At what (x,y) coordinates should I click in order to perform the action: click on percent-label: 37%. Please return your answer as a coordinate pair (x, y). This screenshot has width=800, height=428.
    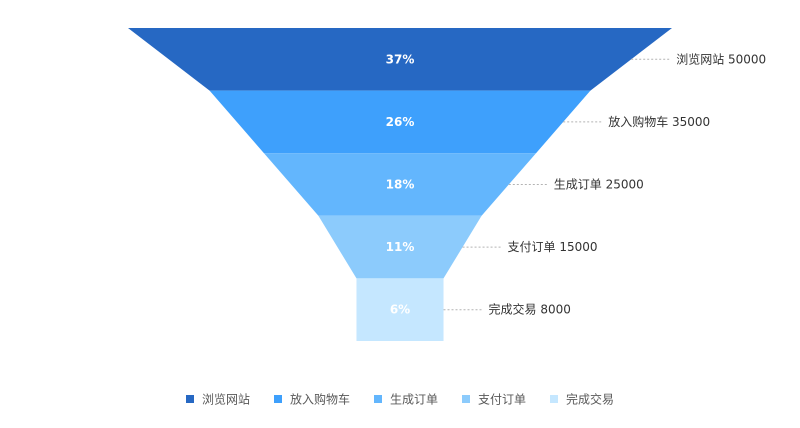
    Looking at the image, I should click on (400, 59).